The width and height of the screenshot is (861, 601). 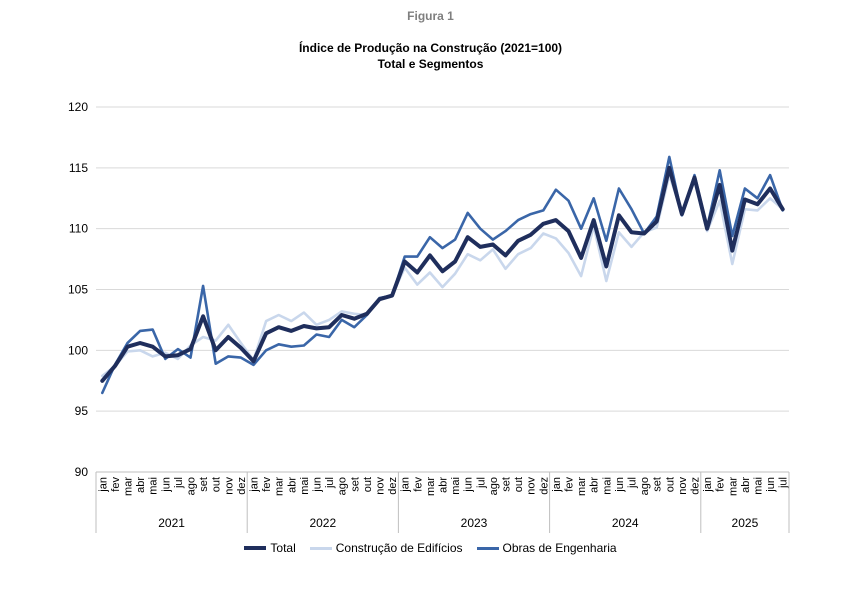 I want to click on legend-item-total: Total, so click(x=270, y=548).